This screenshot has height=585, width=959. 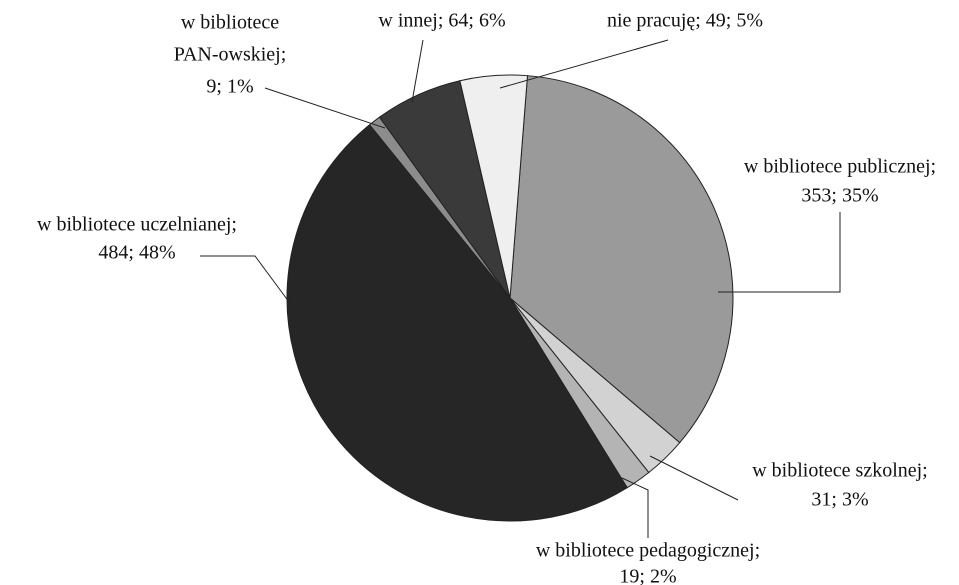 What do you see at coordinates (839, 500) in the screenshot?
I see `data-label: 31; 3%` at bounding box center [839, 500].